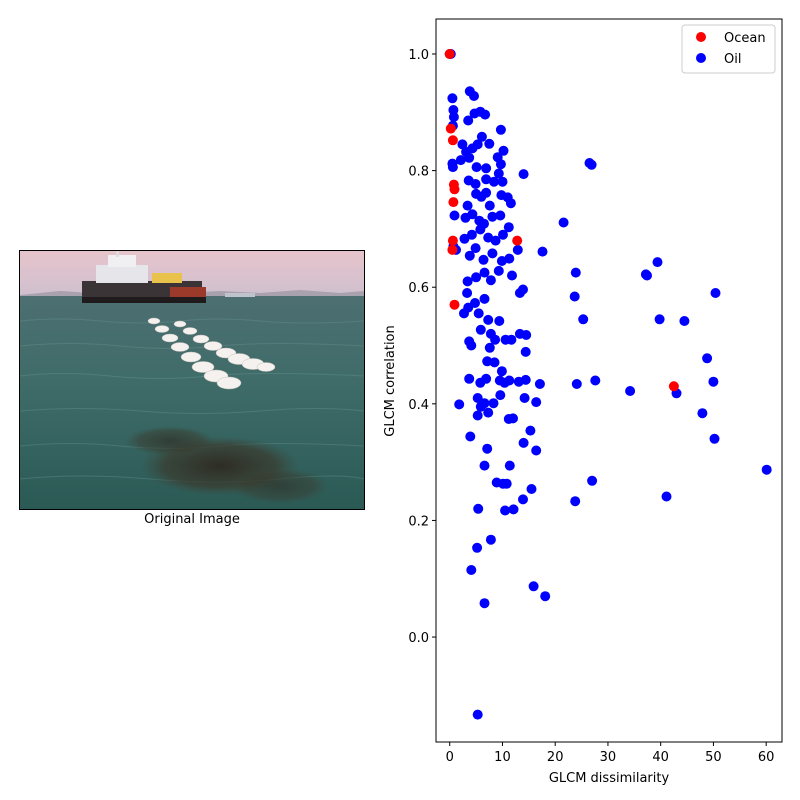  Describe the element at coordinates (660, 757) in the screenshot. I see `x-tick-label: 40` at that location.